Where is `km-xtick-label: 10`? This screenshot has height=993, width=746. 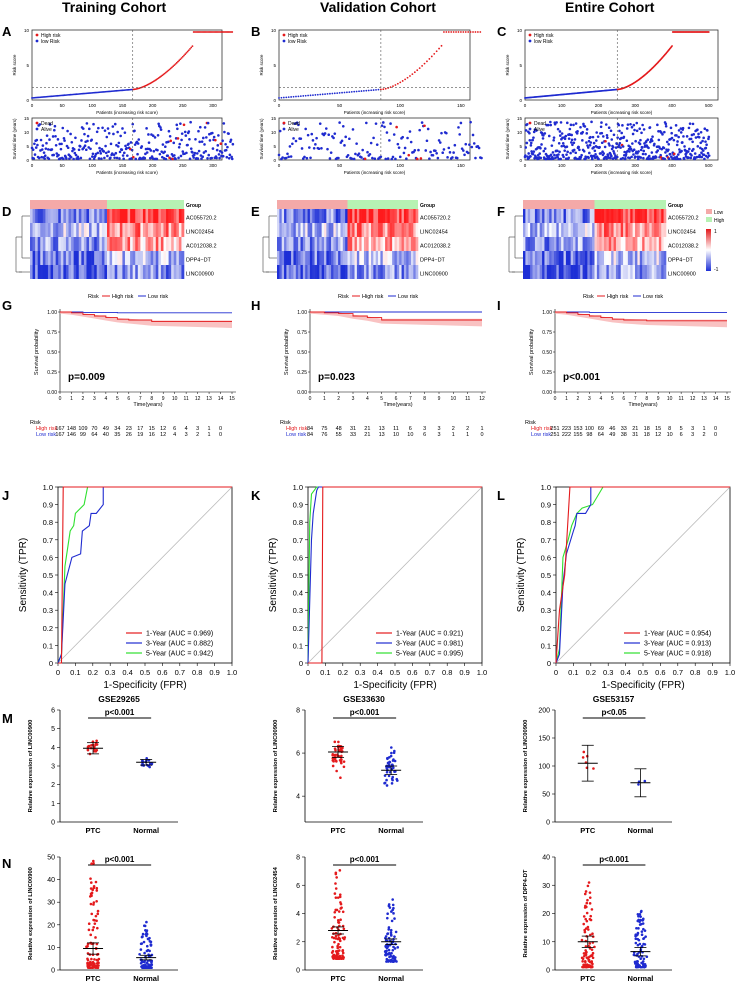 km-xtick-label: 10 is located at coordinates (454, 399).